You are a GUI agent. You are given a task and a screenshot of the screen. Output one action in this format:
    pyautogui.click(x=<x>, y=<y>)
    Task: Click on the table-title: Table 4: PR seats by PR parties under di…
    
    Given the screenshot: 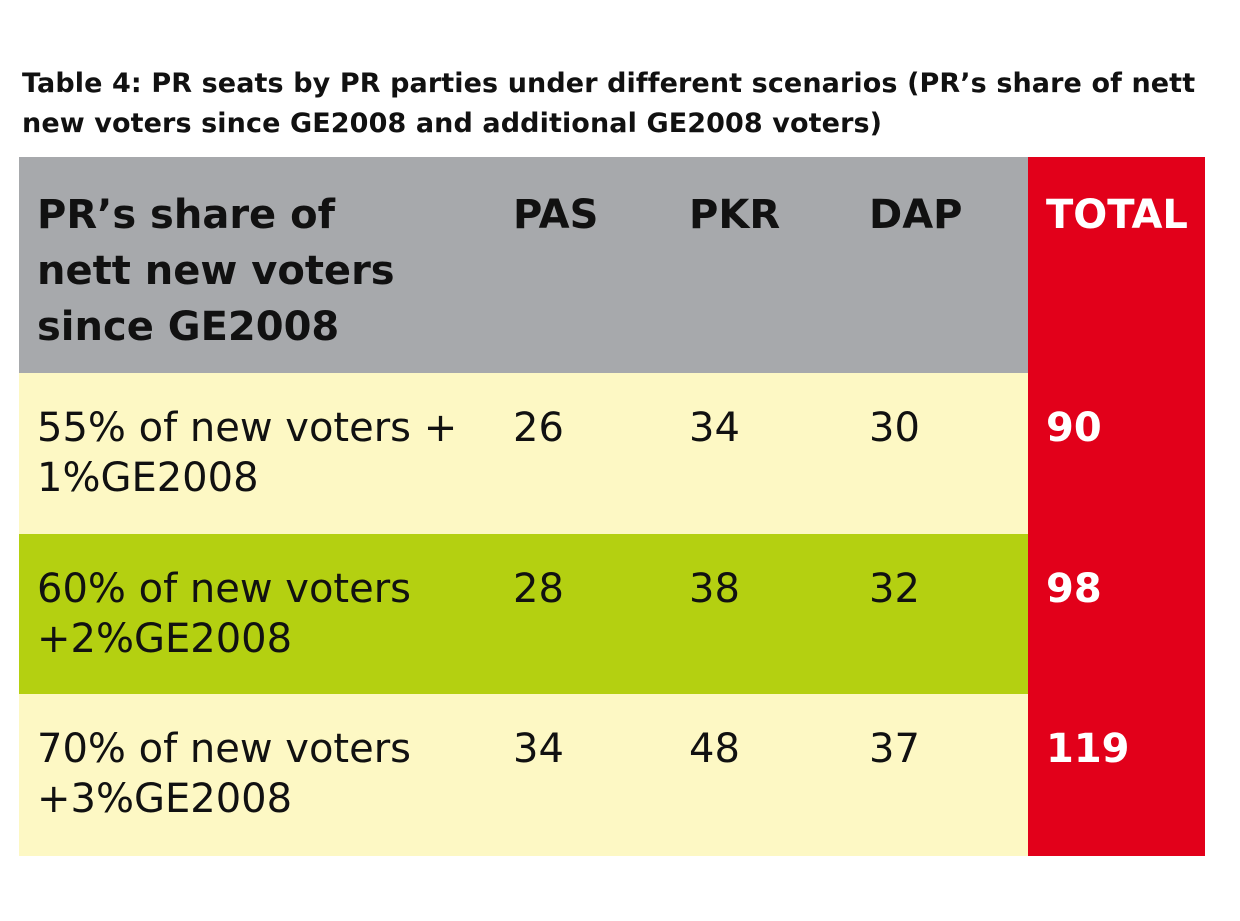 What is the action you would take?
    pyautogui.click(x=609, y=103)
    